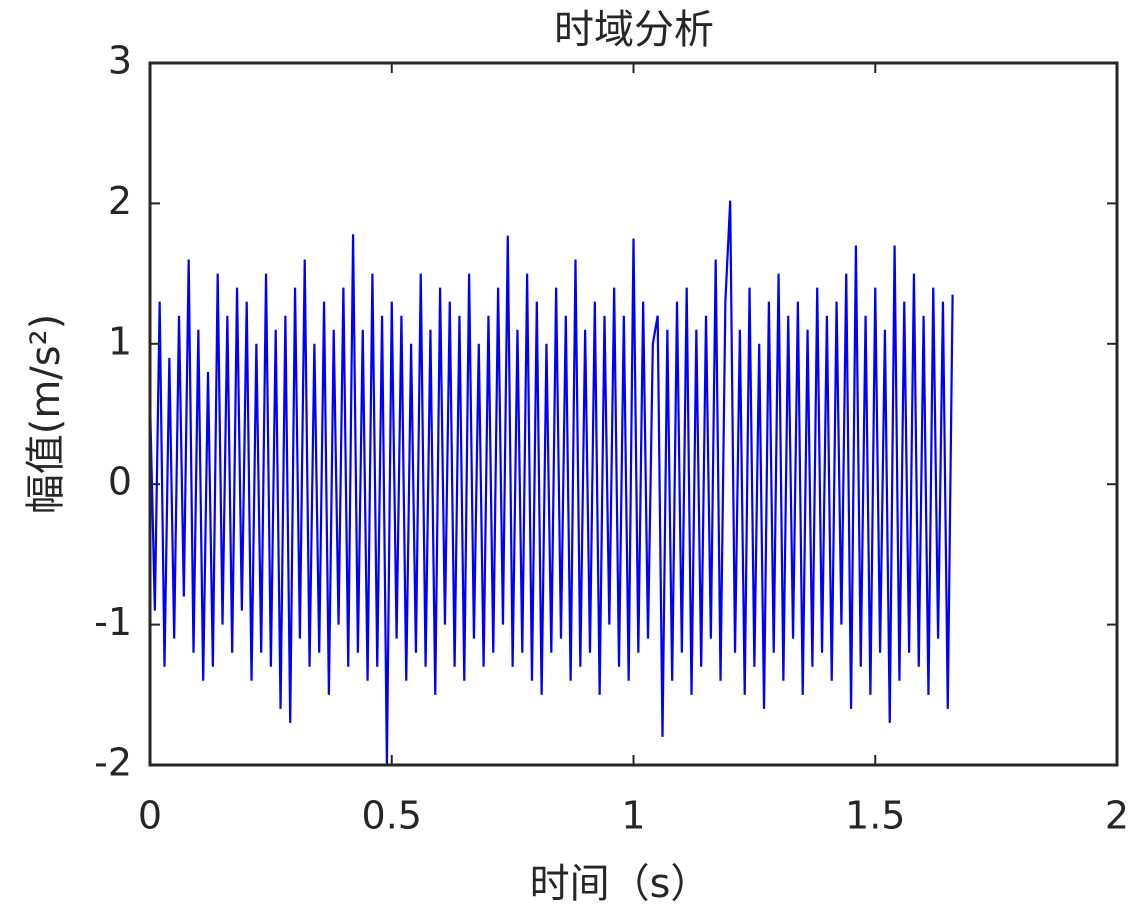  What do you see at coordinates (392, 816) in the screenshot?
I see `x-tick-label: 0.5` at bounding box center [392, 816].